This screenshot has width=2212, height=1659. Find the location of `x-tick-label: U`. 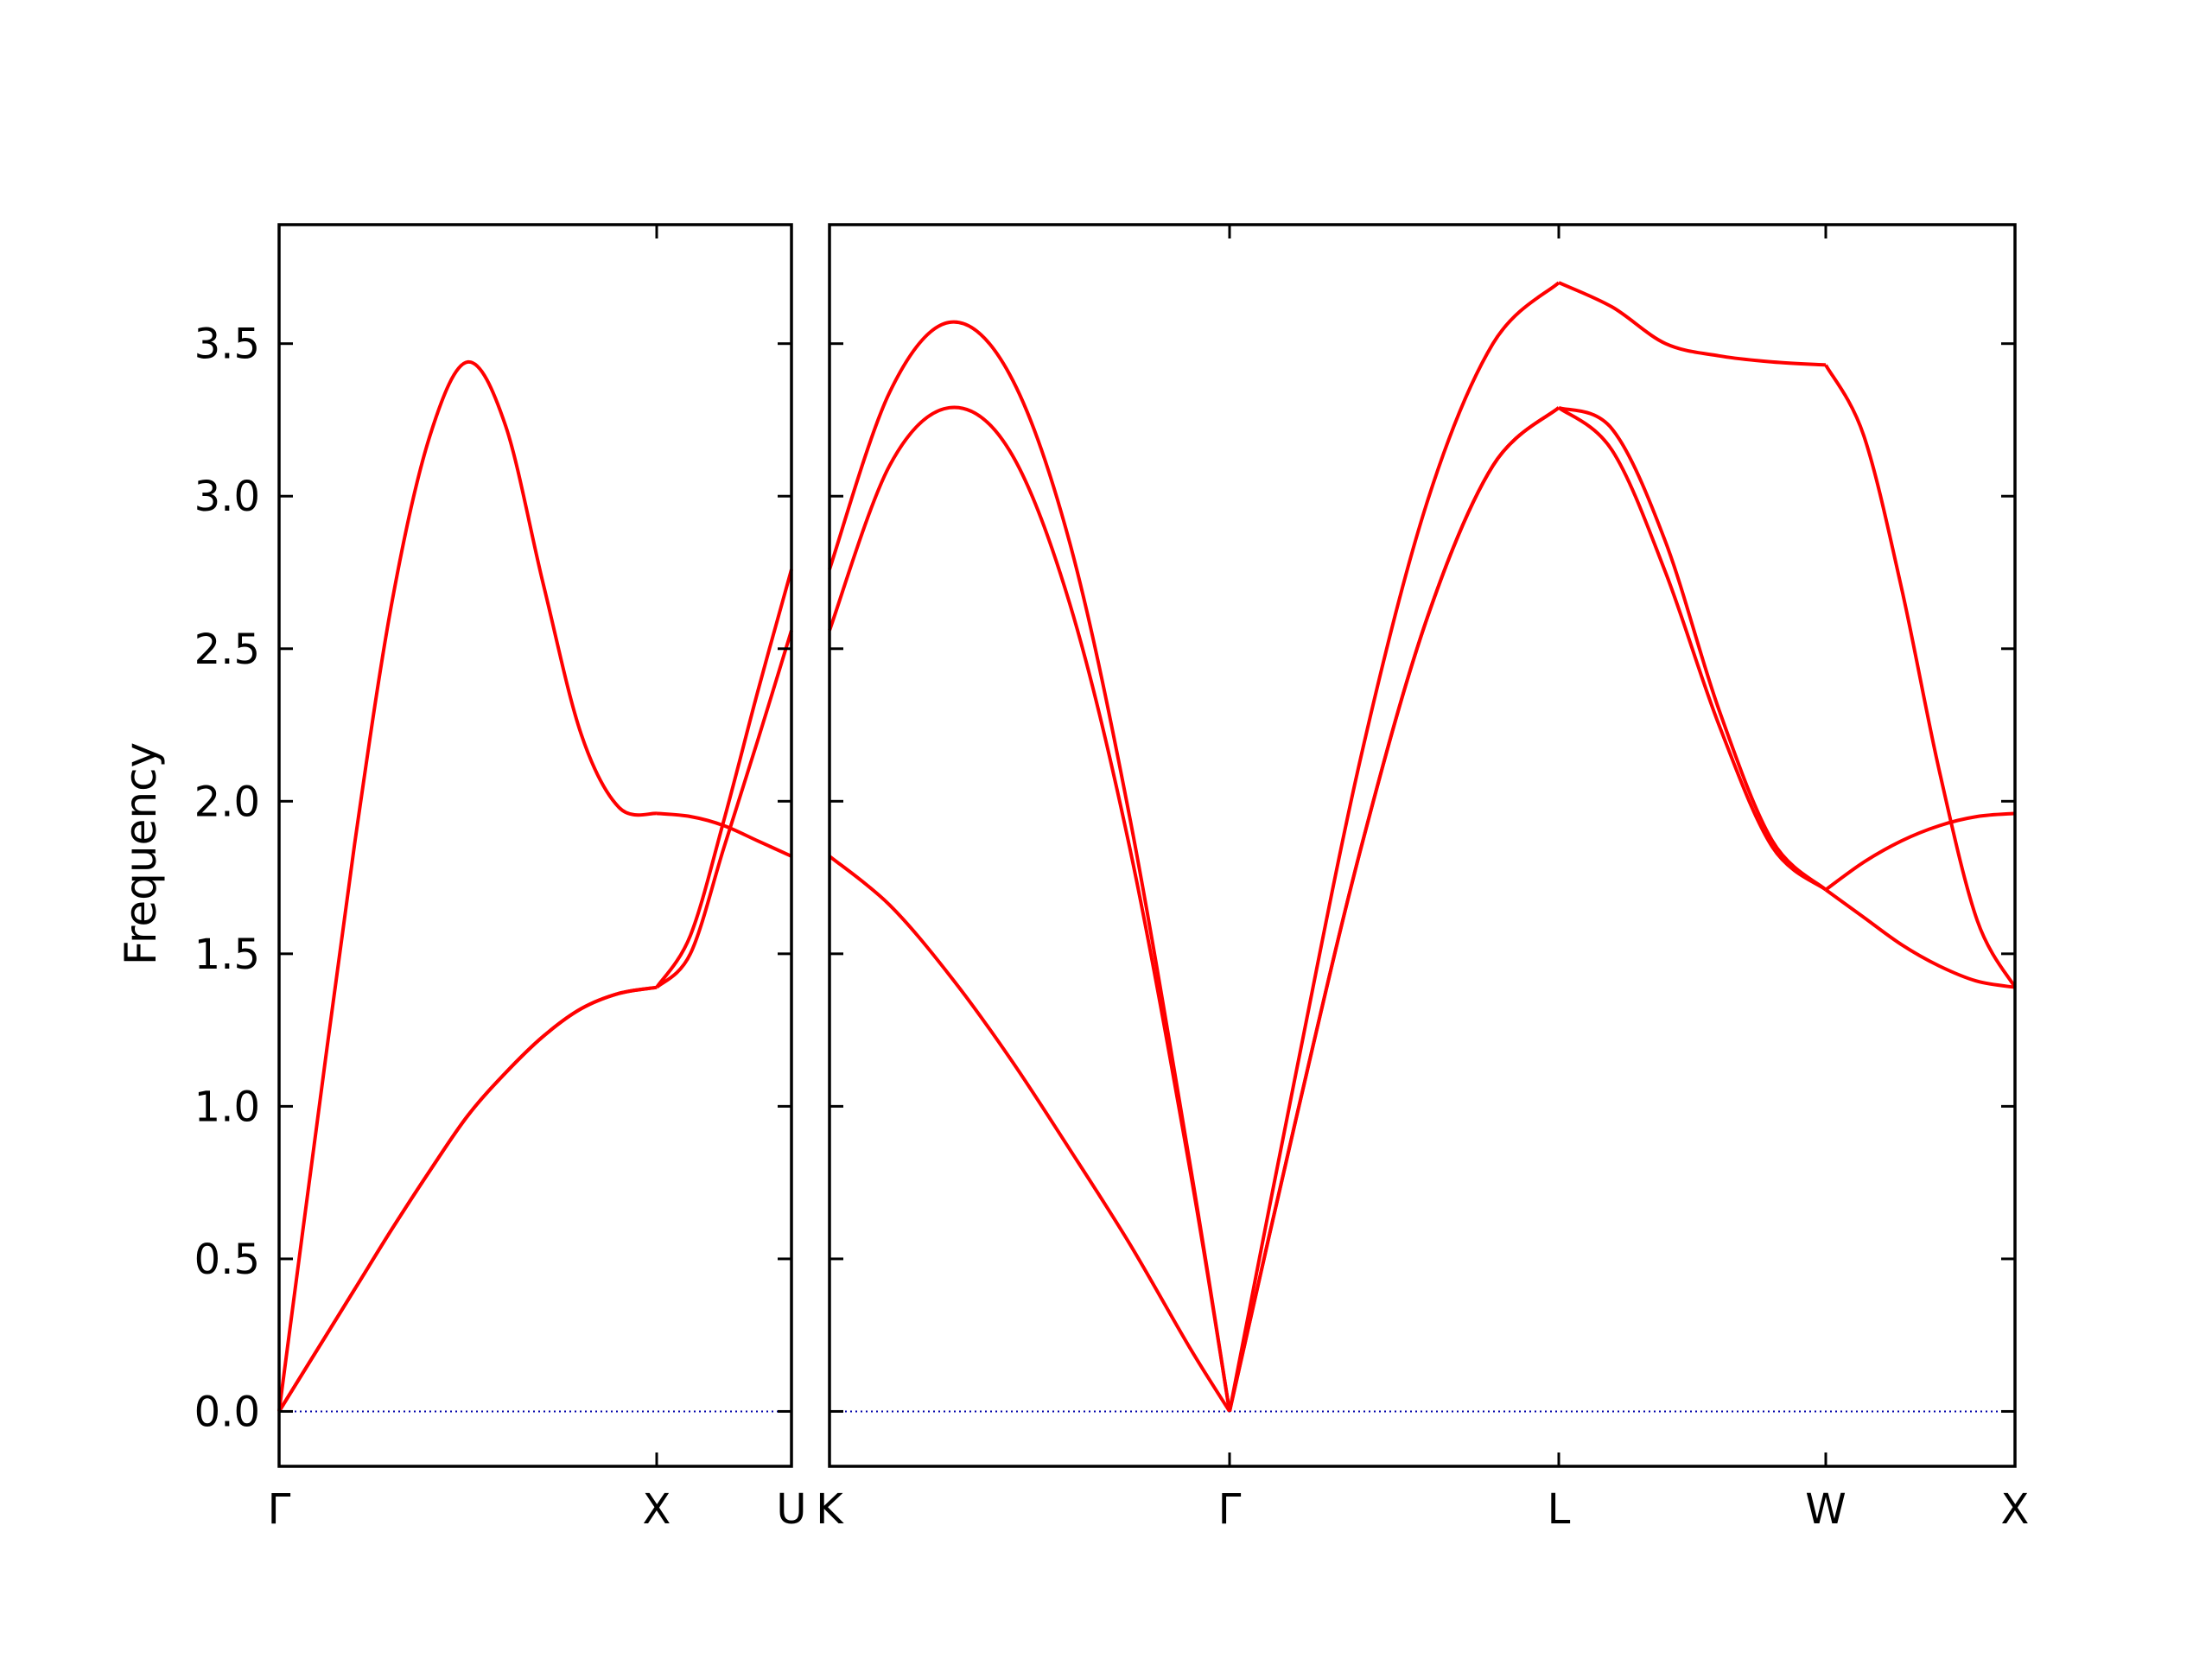

x-tick-label: U is located at coordinates (791, 1509).